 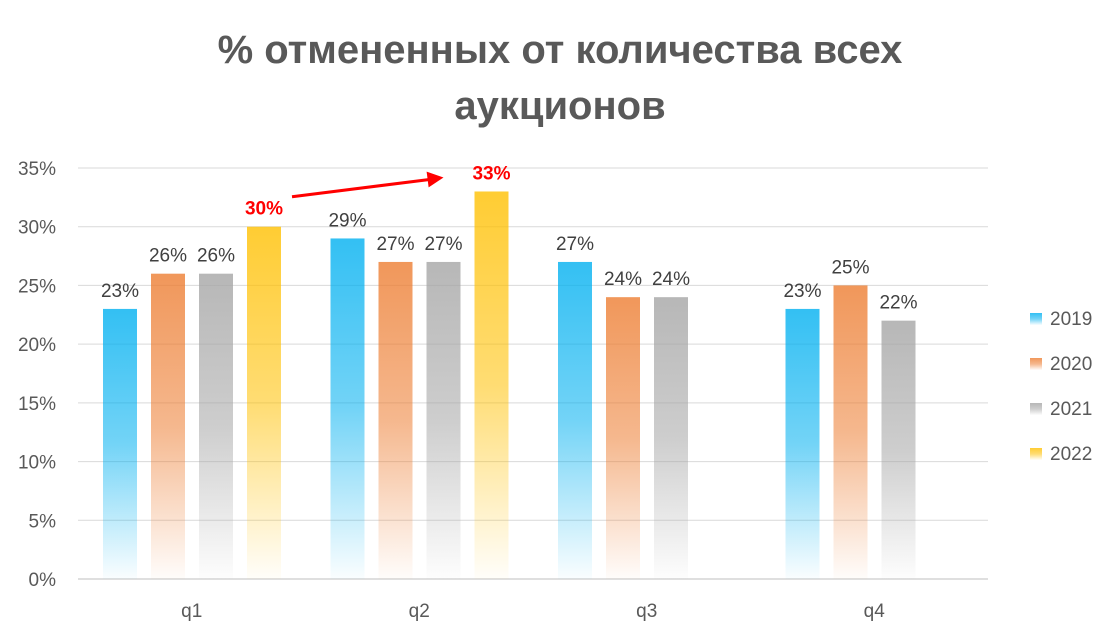 I want to click on bar-q3-2019, so click(x=575, y=420).